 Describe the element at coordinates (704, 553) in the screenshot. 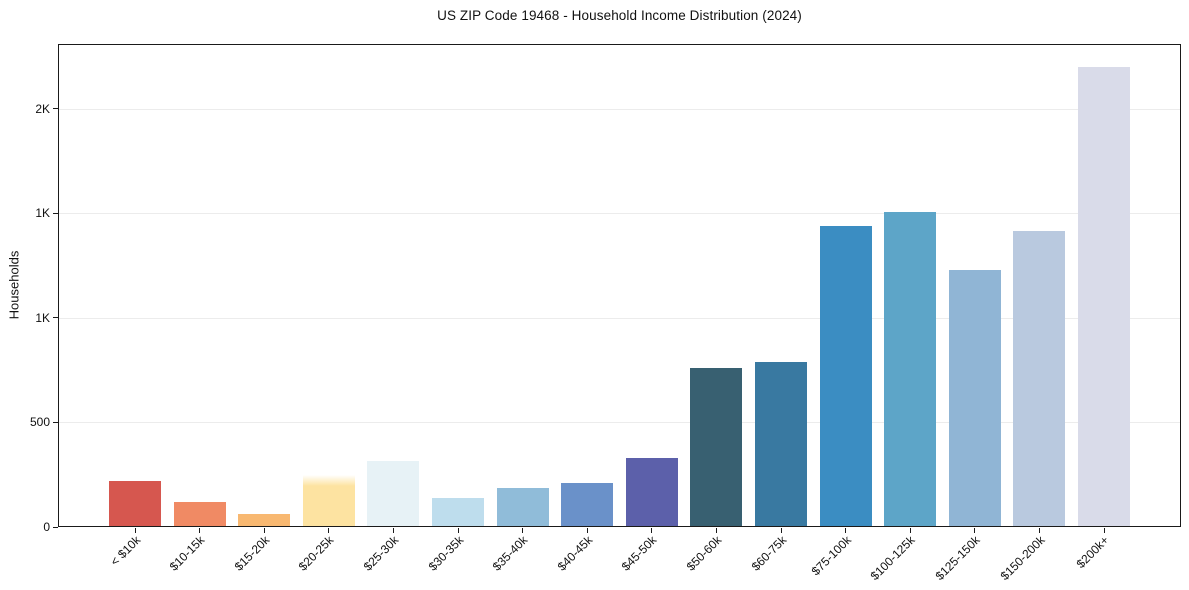

I see `x-tick-label: $50-60k` at that location.